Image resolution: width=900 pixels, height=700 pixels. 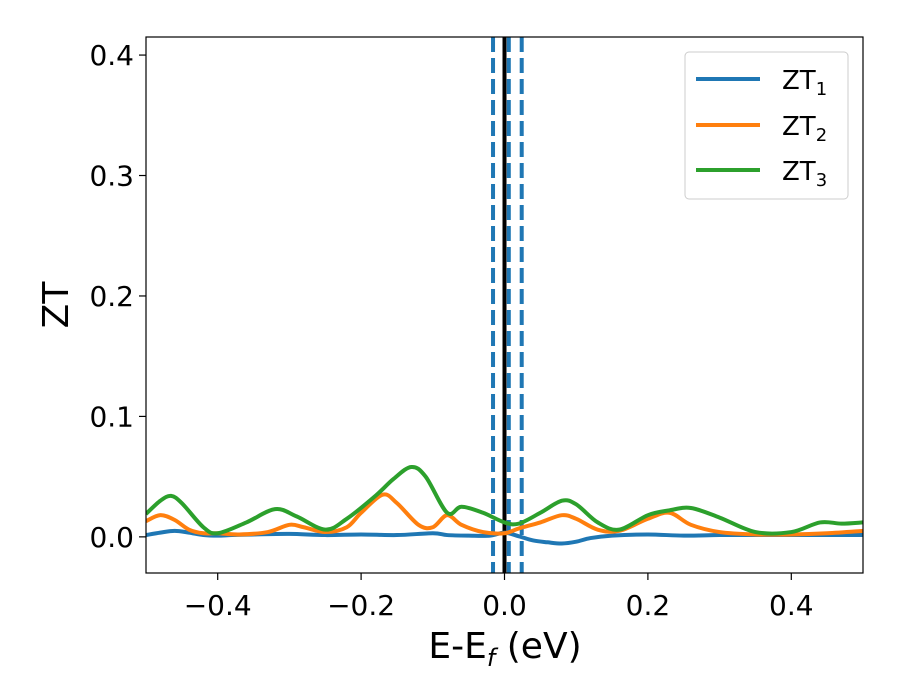 I want to click on y-tick-label: 0.1, so click(x=111, y=416).